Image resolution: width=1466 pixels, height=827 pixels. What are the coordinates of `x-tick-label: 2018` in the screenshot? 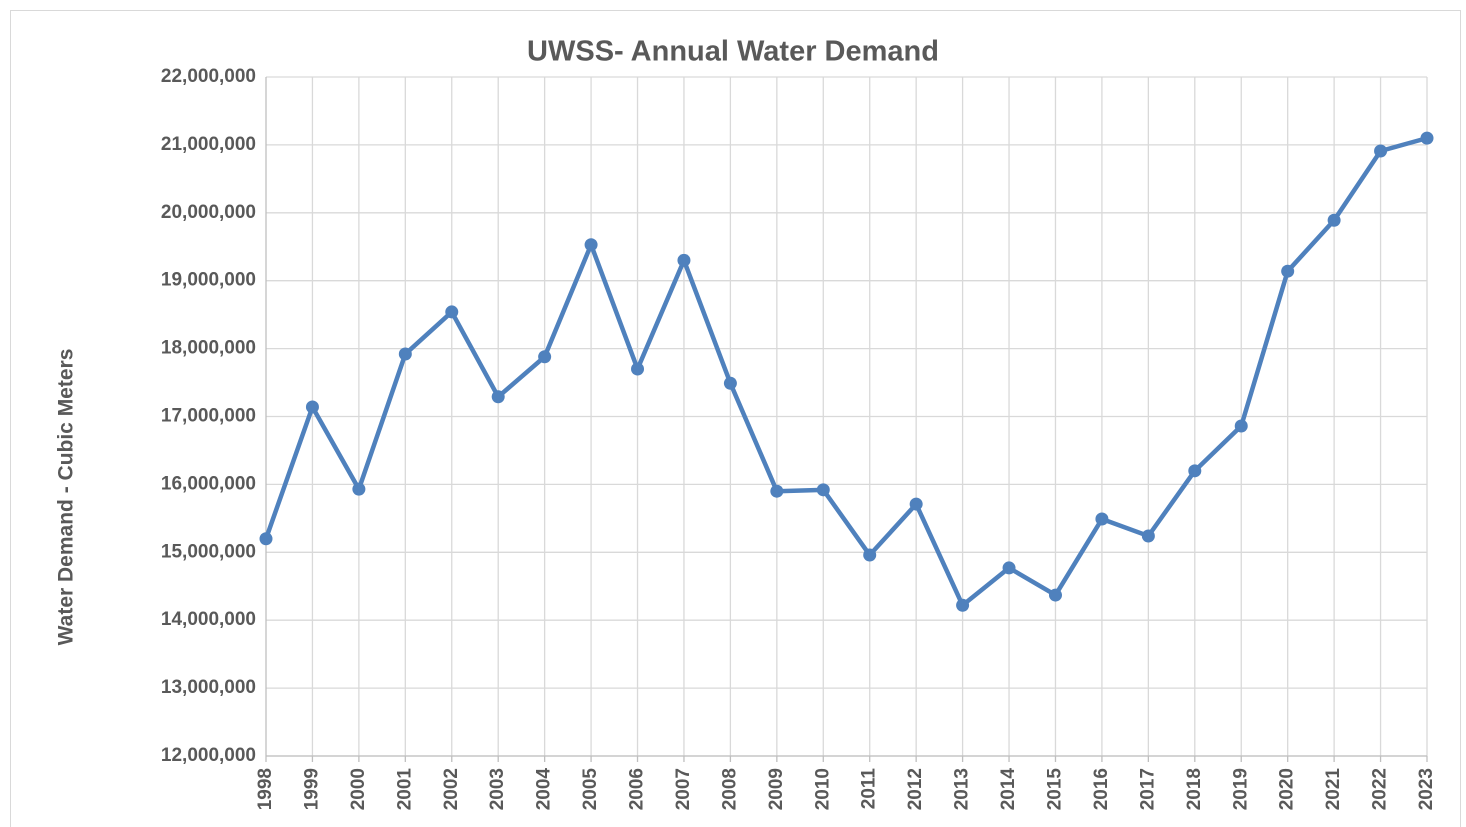 It's located at (1194, 789).